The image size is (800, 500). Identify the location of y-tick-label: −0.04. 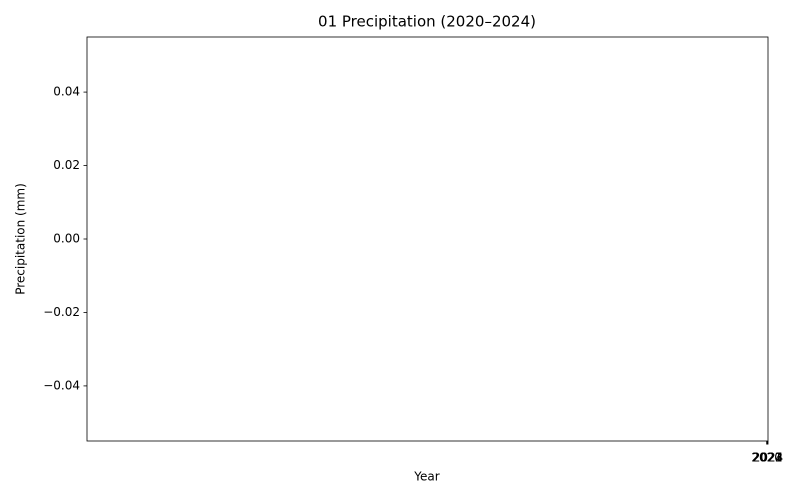
(61, 385).